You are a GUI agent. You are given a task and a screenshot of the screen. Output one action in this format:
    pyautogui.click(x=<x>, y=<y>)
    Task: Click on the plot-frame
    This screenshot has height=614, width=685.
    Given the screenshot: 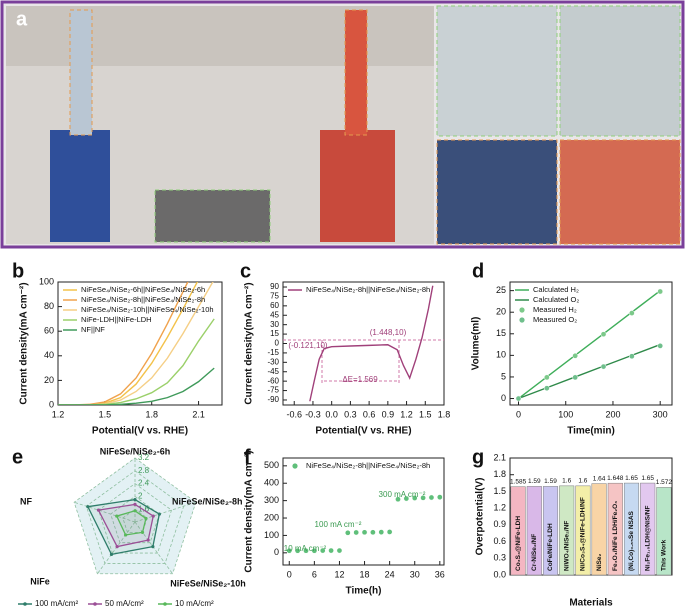 What is the action you would take?
    pyautogui.click(x=591, y=516)
    